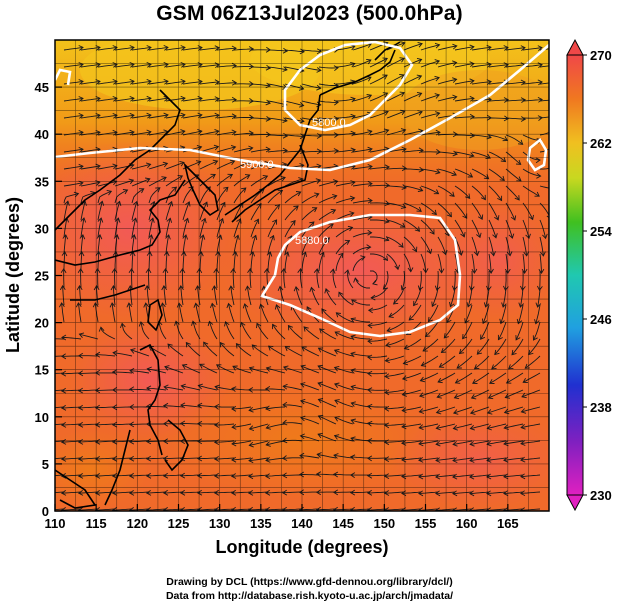 The width and height of the screenshot is (619, 605). Describe the element at coordinates (343, 523) in the screenshot. I see `x-tick-label: 145` at that location.